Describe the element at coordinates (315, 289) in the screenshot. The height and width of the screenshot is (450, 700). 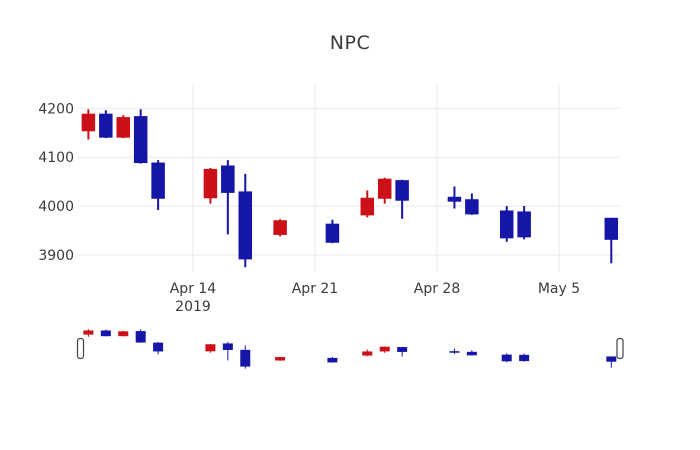
I see `x-tick-label-Apr 21: Apr 21` at that location.